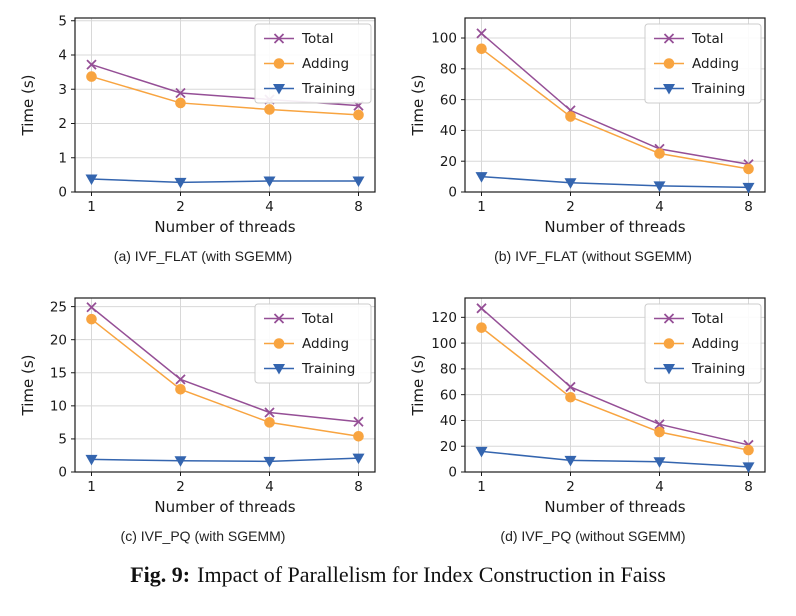  I want to click on tick-labels: 0 5 10 15 20 25 1 2 4 8, so click(206, 397).